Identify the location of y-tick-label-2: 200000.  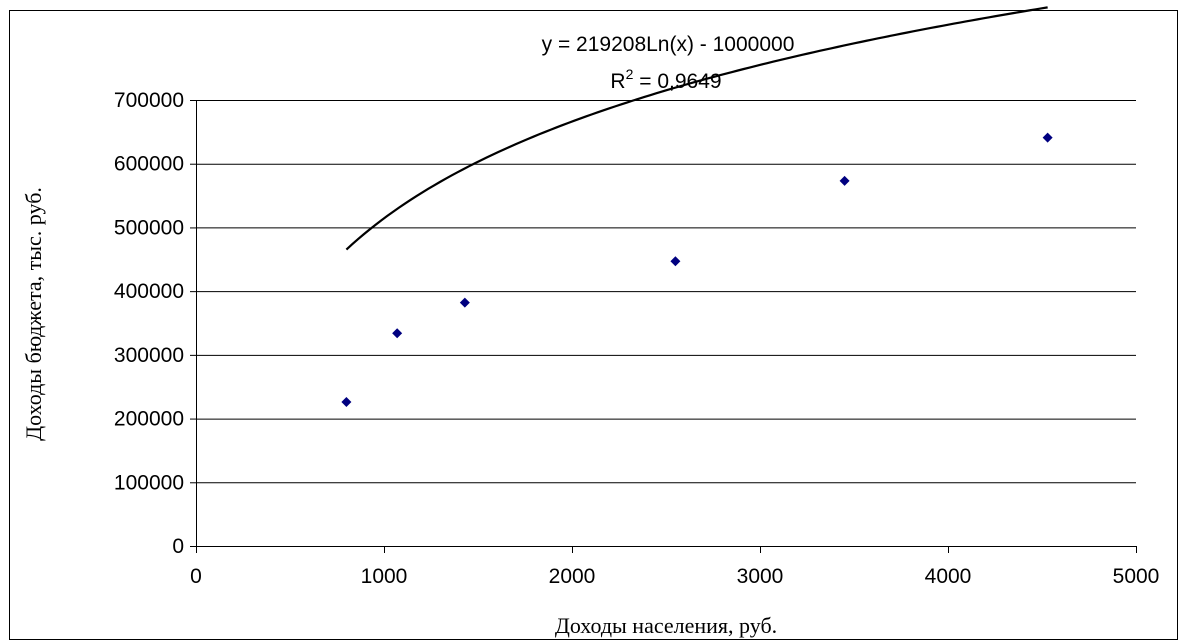
(149, 419).